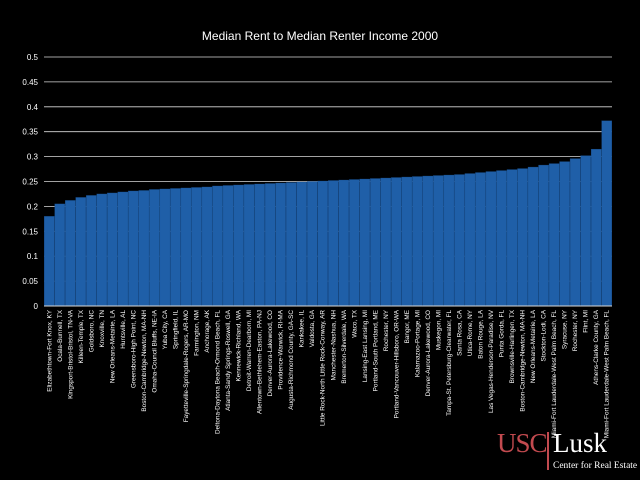 This screenshot has height=480, width=640. I want to click on logo-divider, so click(548, 451).